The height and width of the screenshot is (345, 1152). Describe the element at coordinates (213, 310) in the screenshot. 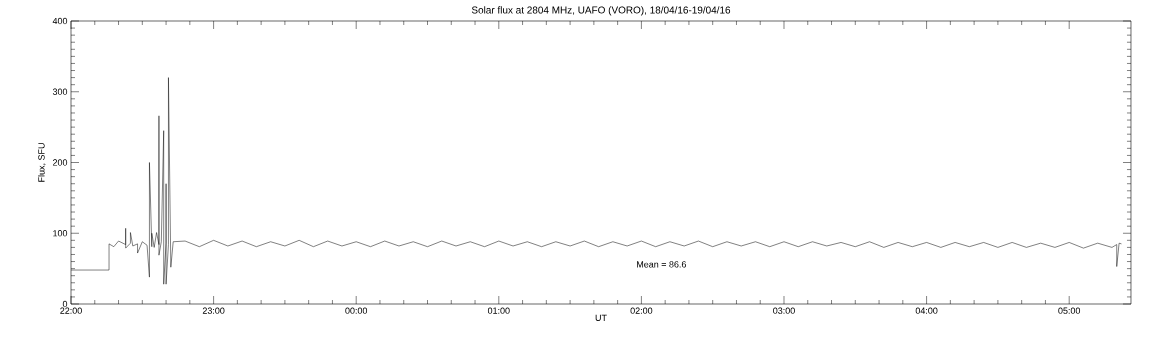

I see `x-tick-label: 23:00` at that location.